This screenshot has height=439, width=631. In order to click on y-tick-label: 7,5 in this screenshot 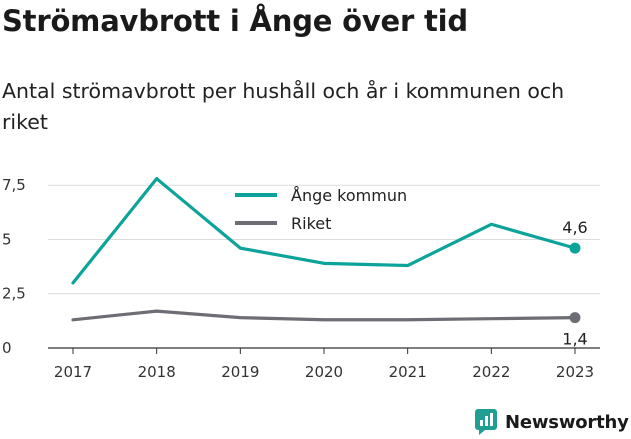, I will do `click(14, 185)`.